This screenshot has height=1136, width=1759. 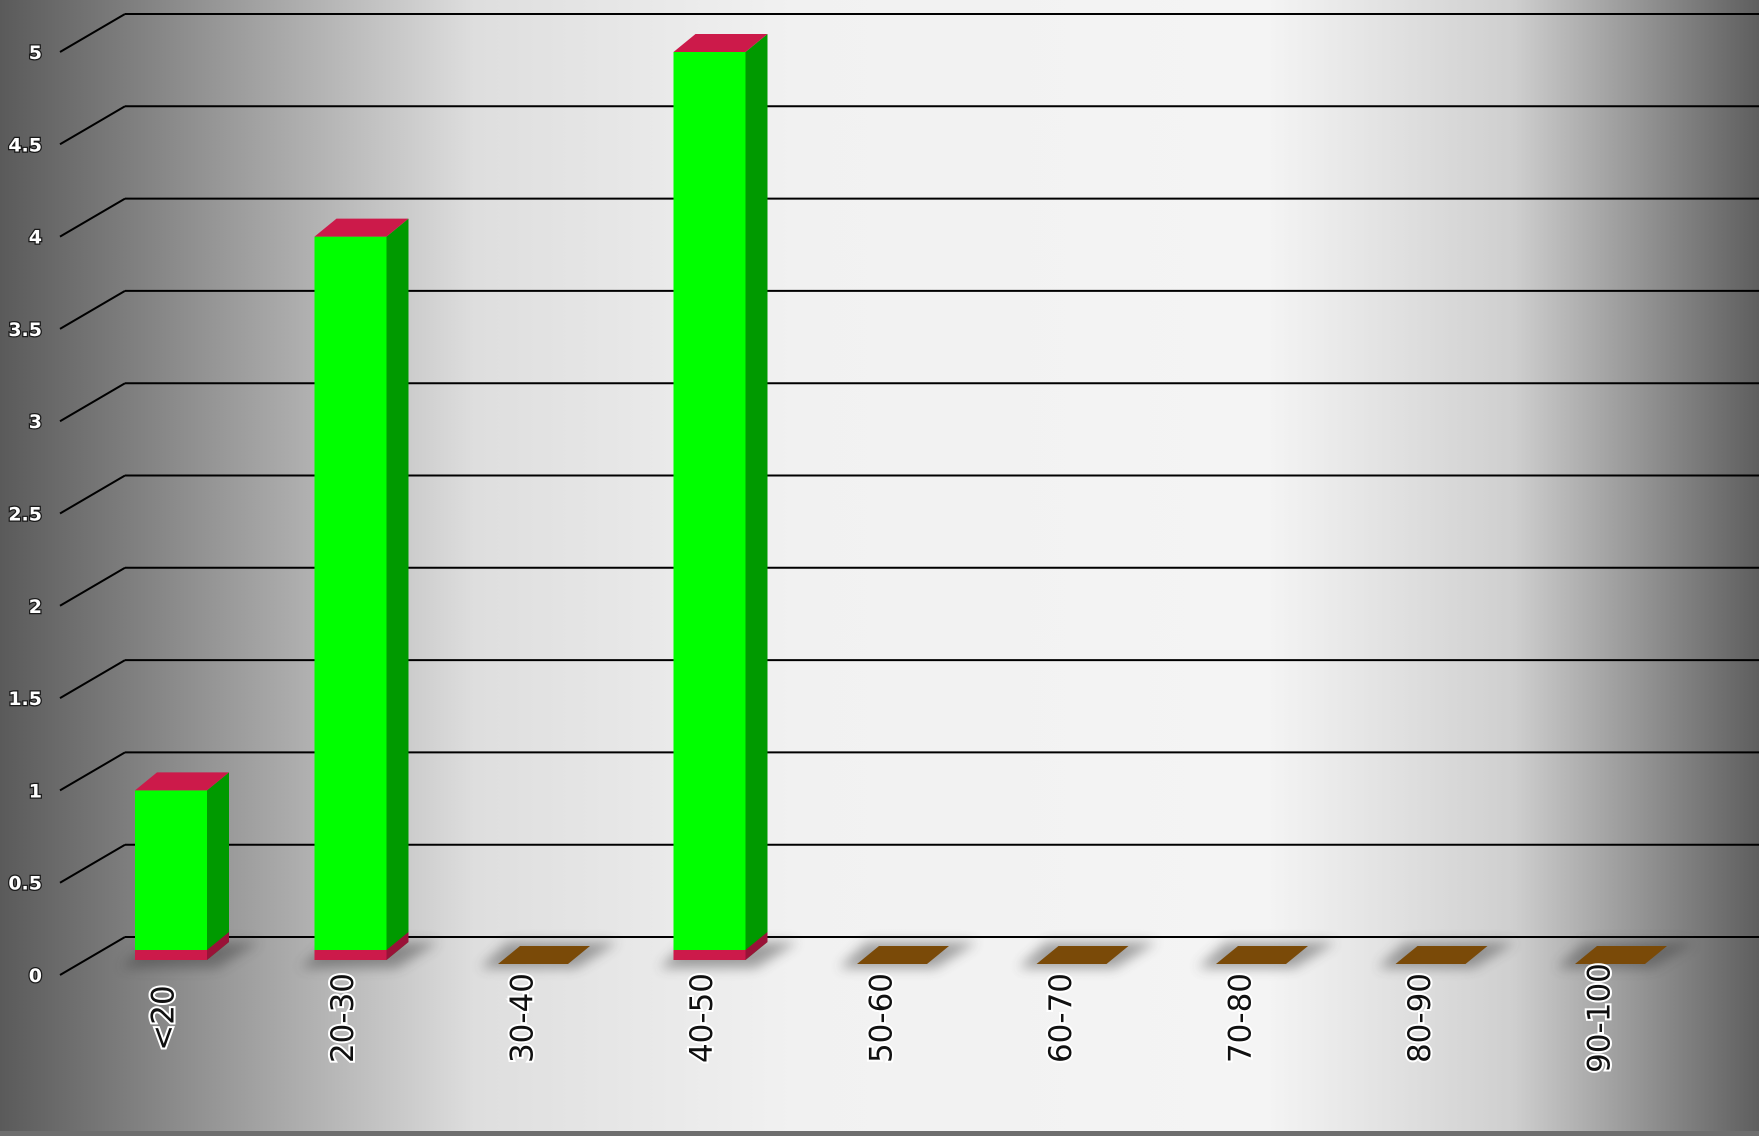 What do you see at coordinates (25, 145) in the screenshot?
I see `y-tick-label: 4.5` at bounding box center [25, 145].